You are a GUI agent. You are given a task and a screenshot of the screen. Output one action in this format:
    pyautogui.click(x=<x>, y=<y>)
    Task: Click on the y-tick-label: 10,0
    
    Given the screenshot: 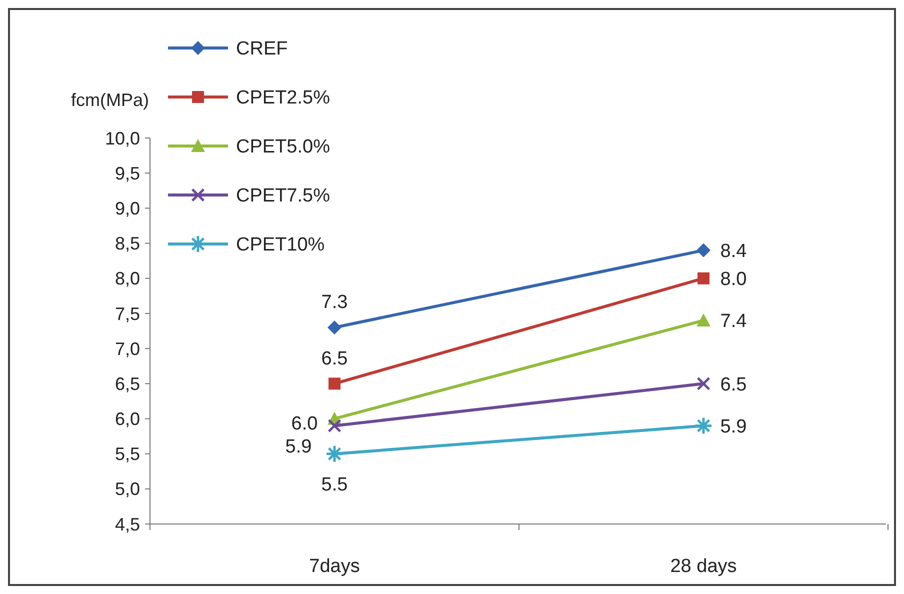 What is the action you would take?
    pyautogui.click(x=122, y=138)
    